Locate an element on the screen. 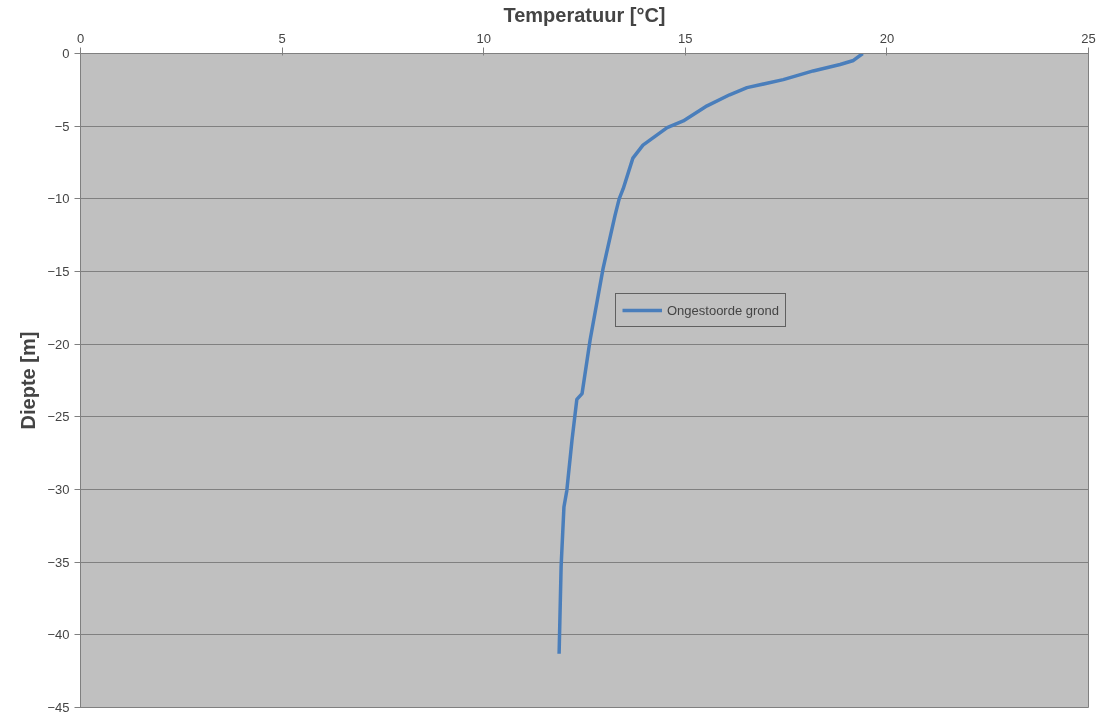 The image size is (1106, 717). x-tick-label: 20 is located at coordinates (887, 38).